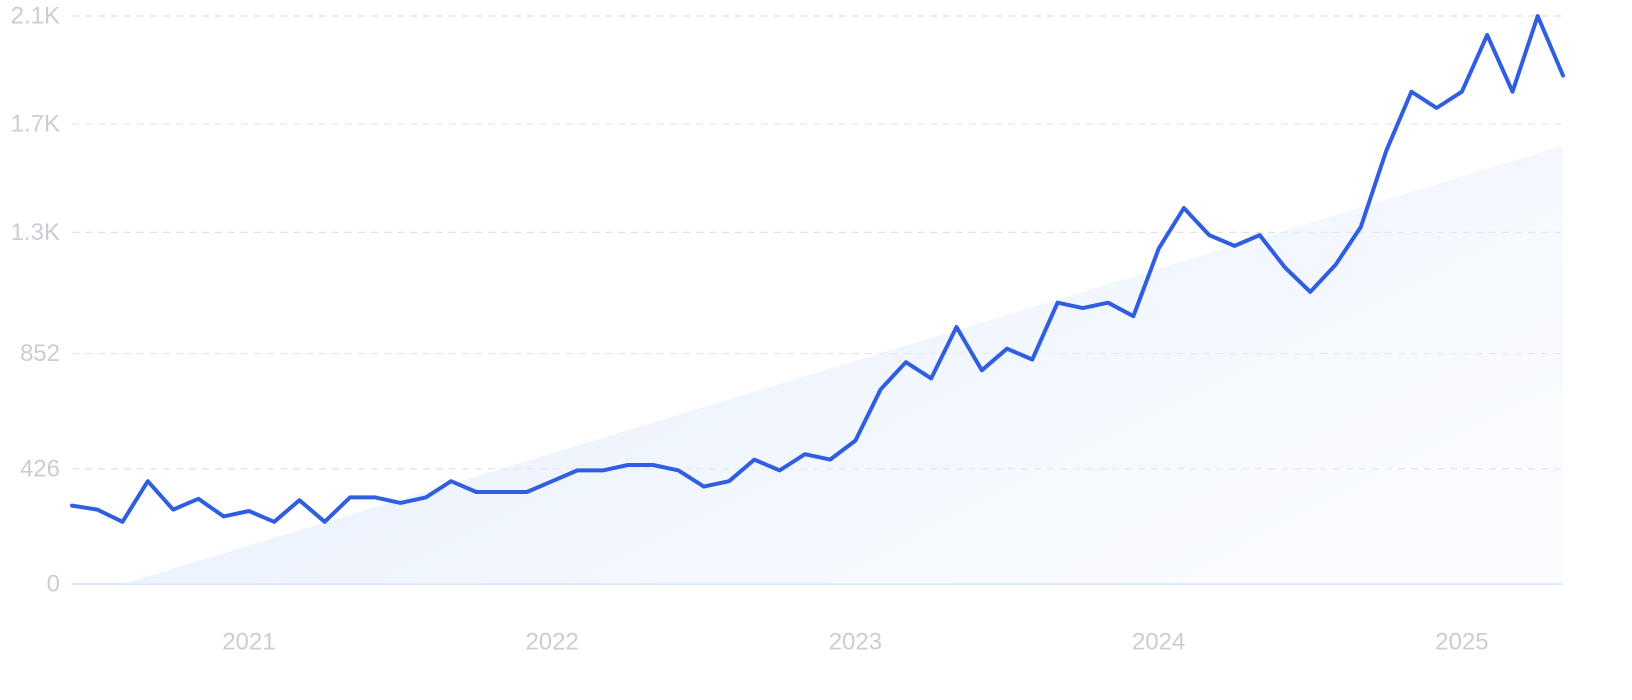  I want to click on x-tick-label: 2023, so click(855, 642).